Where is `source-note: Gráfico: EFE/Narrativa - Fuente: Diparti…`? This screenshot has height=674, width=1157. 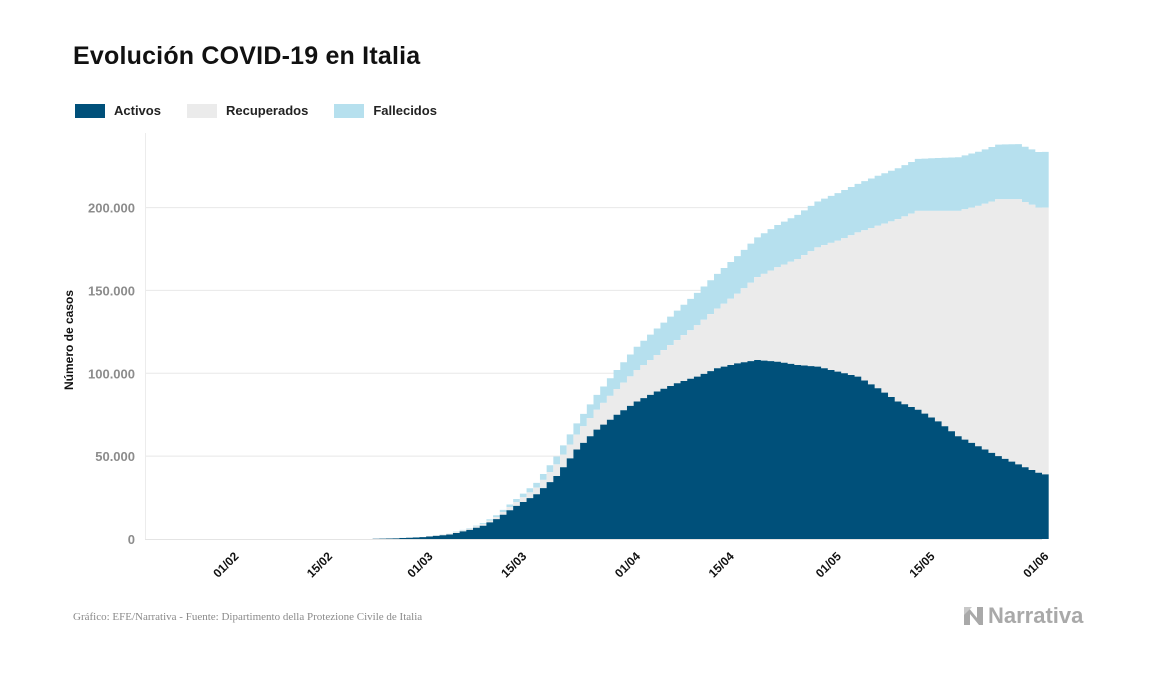
source-note: Gráfico: EFE/Narrativa - Fuente: Diparti… is located at coordinates (248, 617).